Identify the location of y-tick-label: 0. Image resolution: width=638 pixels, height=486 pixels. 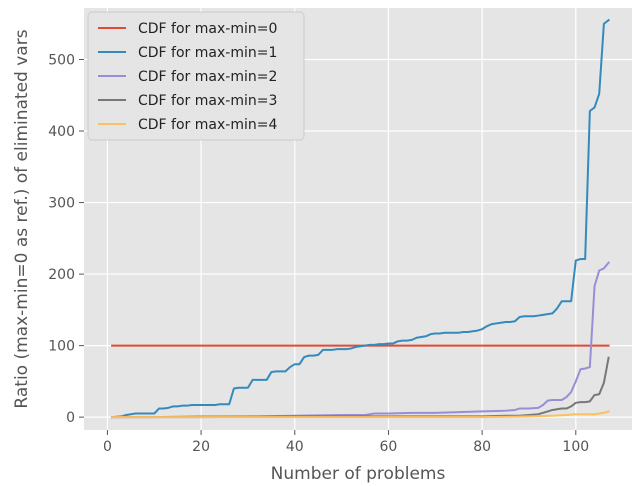
(70, 418).